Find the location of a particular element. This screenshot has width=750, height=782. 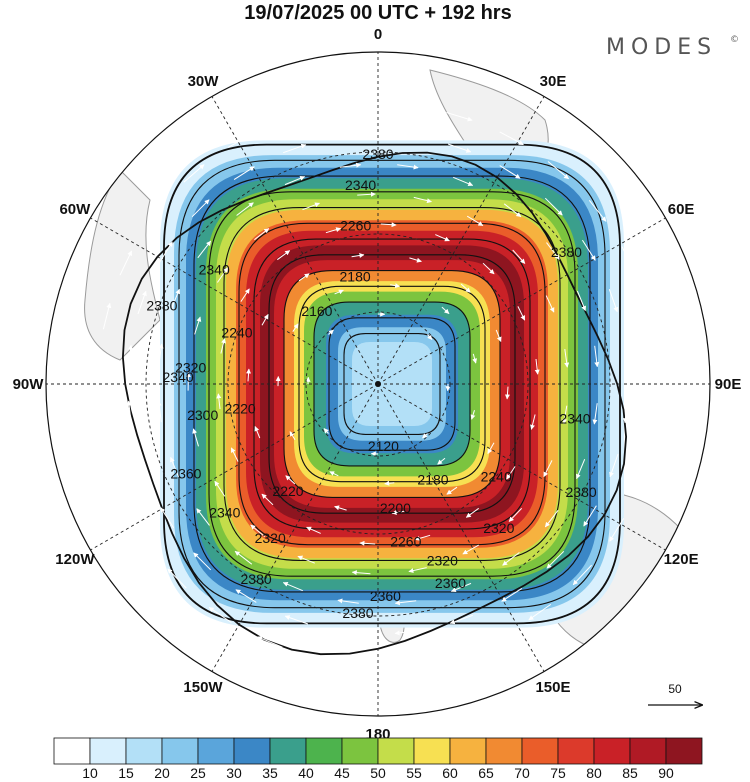

colorbar-label: 45 is located at coordinates (342, 773).